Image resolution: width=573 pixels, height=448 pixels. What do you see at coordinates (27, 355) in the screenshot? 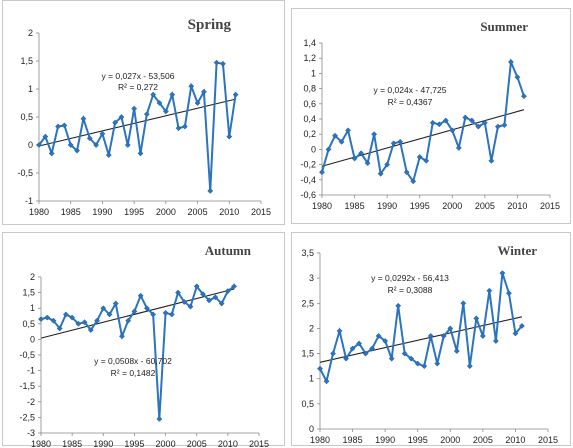
I see `y-tick-label: -0,5` at bounding box center [27, 355].